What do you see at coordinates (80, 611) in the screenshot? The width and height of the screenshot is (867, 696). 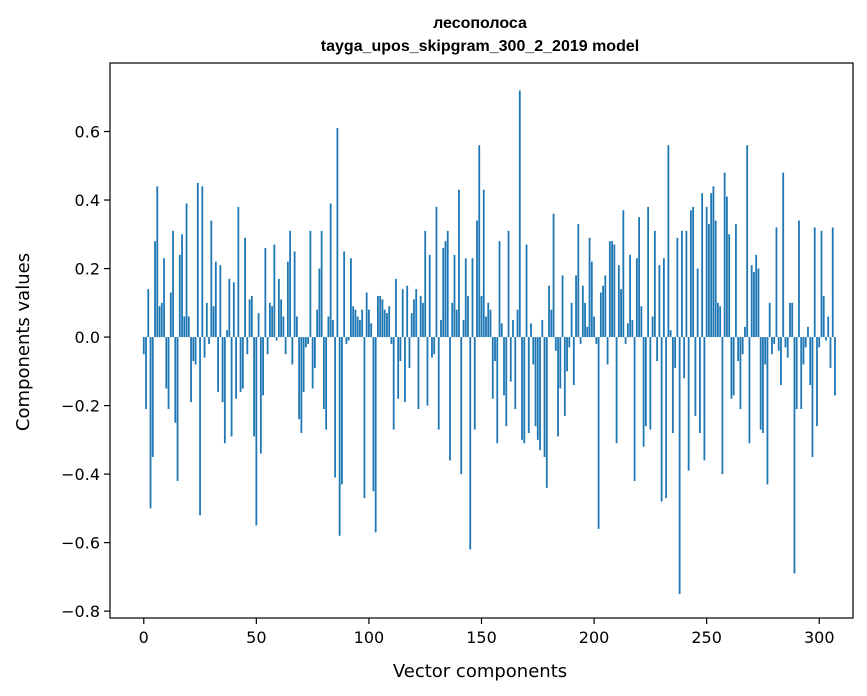 I see `y-tick-label: −0.8` at bounding box center [80, 611].